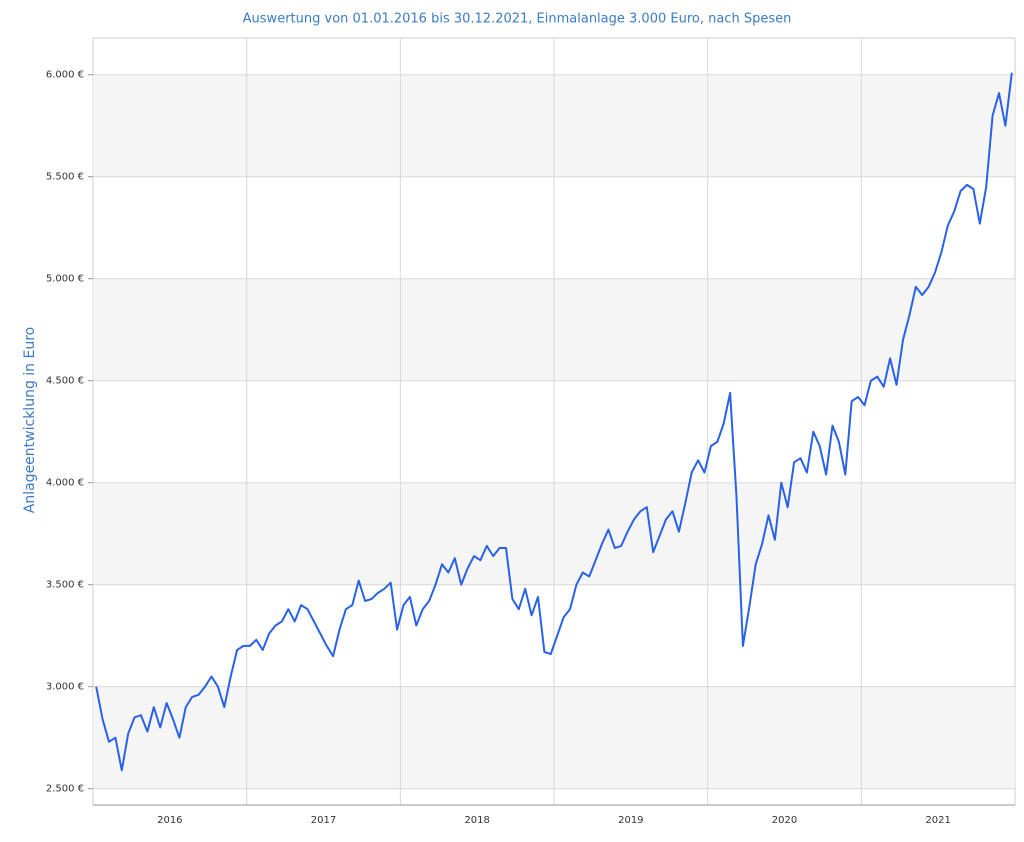  Describe the element at coordinates (169, 820) in the screenshot. I see `x-tick-label: 2016` at that location.